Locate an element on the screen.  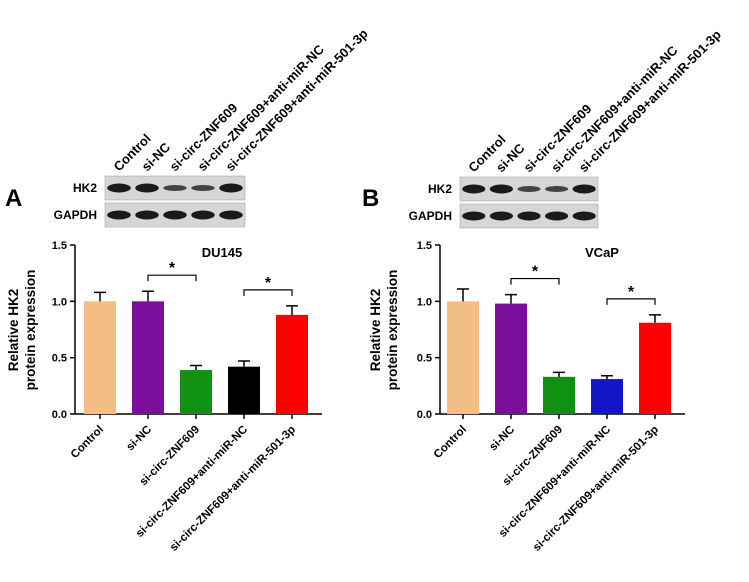
panel-label: B is located at coordinates (370, 198).